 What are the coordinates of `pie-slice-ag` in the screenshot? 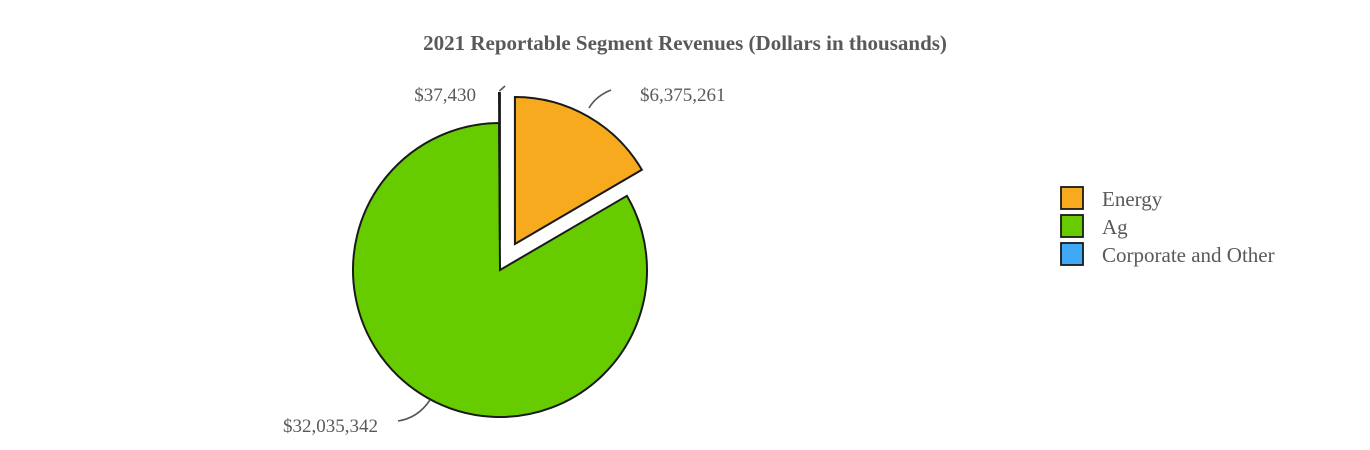 It's located at (500, 269).